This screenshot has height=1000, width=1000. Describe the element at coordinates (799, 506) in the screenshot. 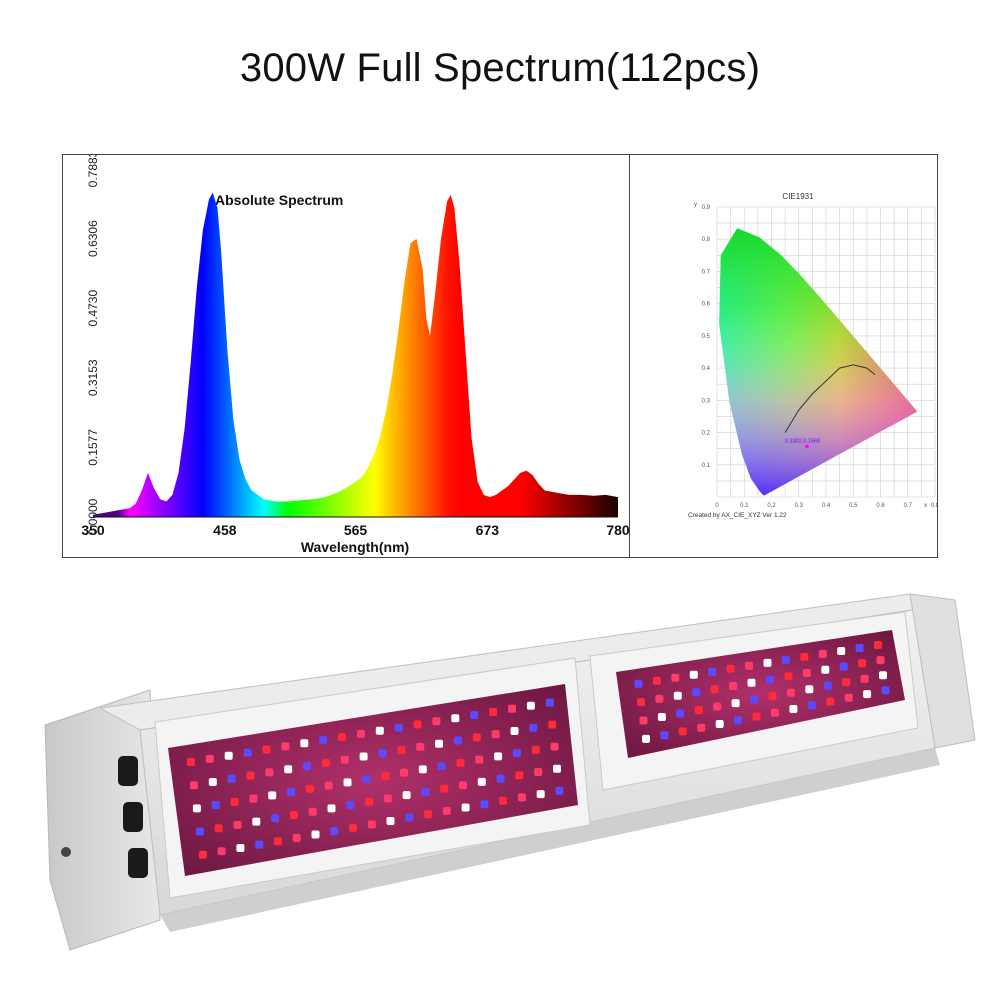

I see `cie-x-tick-label: 0.3` at that location.